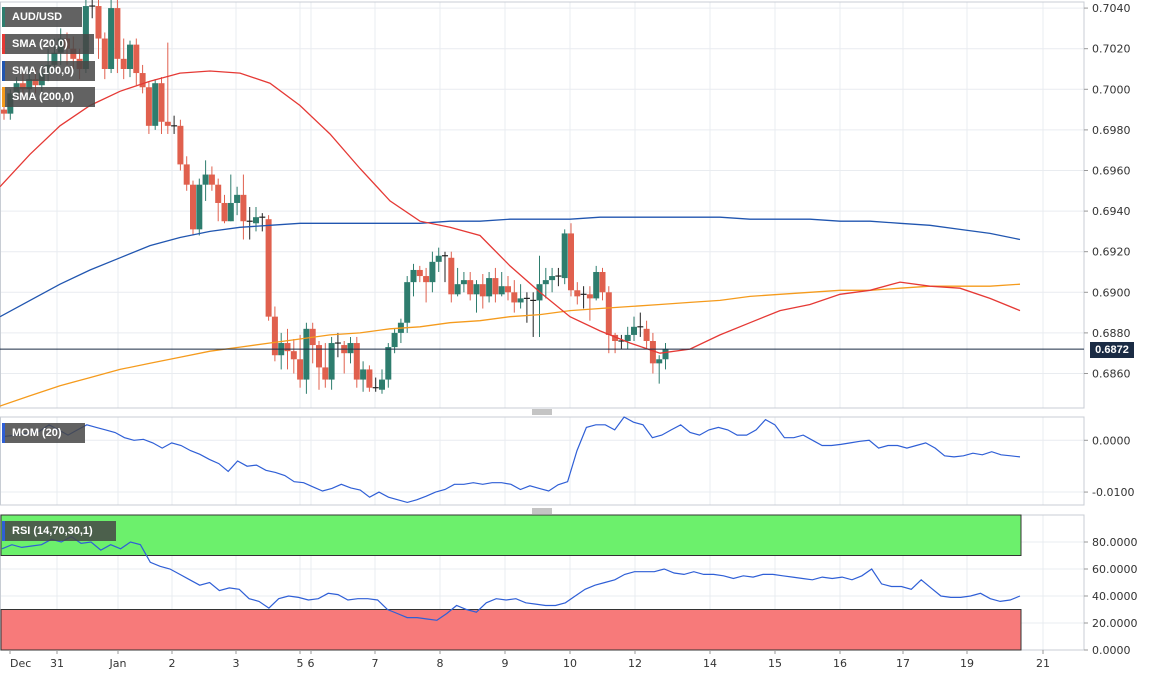 This screenshot has height=677, width=1162. I want to click on legend-instrument: AUD/USD, so click(42, 17).